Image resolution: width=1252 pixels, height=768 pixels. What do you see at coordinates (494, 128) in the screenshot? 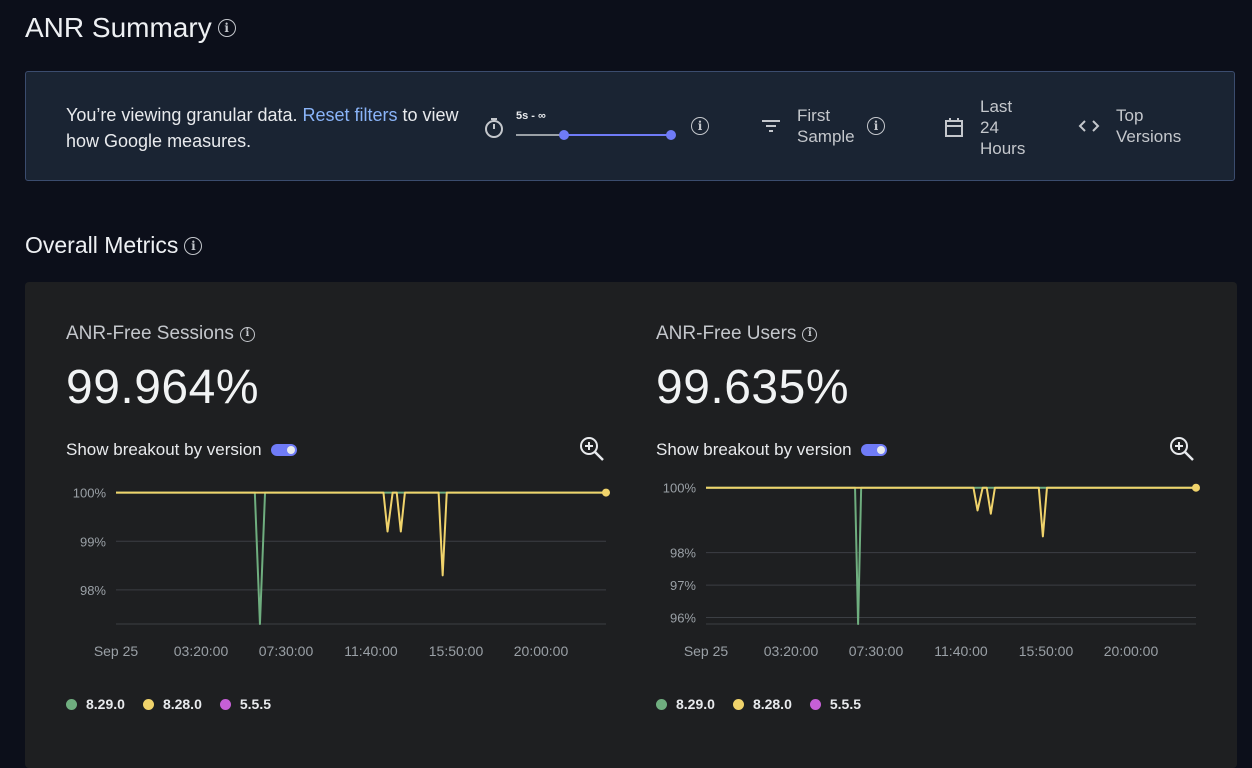
I see `timer-icon` at bounding box center [494, 128].